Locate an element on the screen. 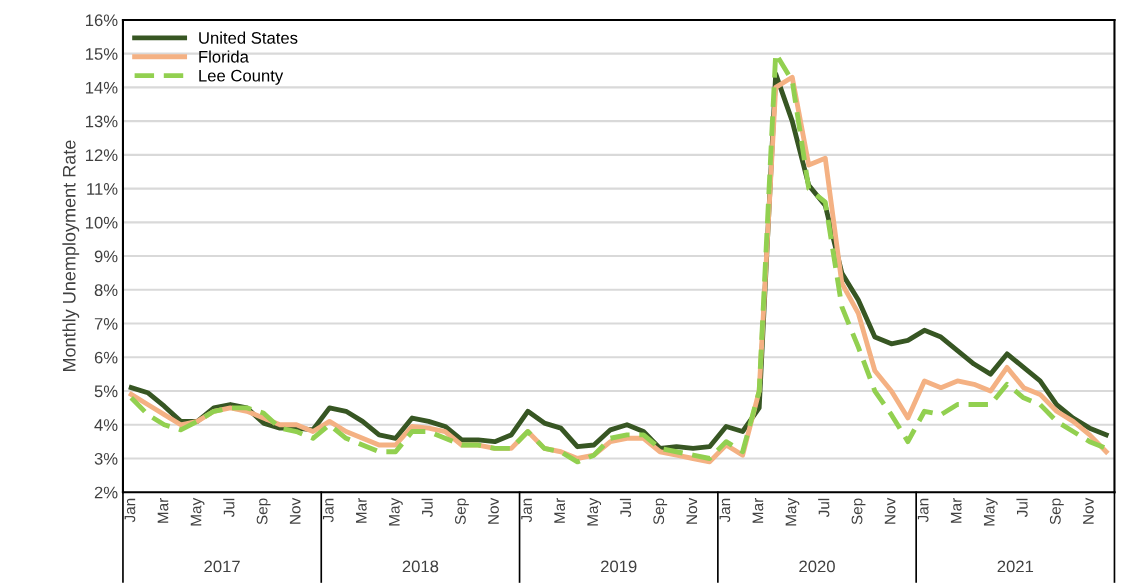  y-tick-label: 8% is located at coordinates (106, 290).